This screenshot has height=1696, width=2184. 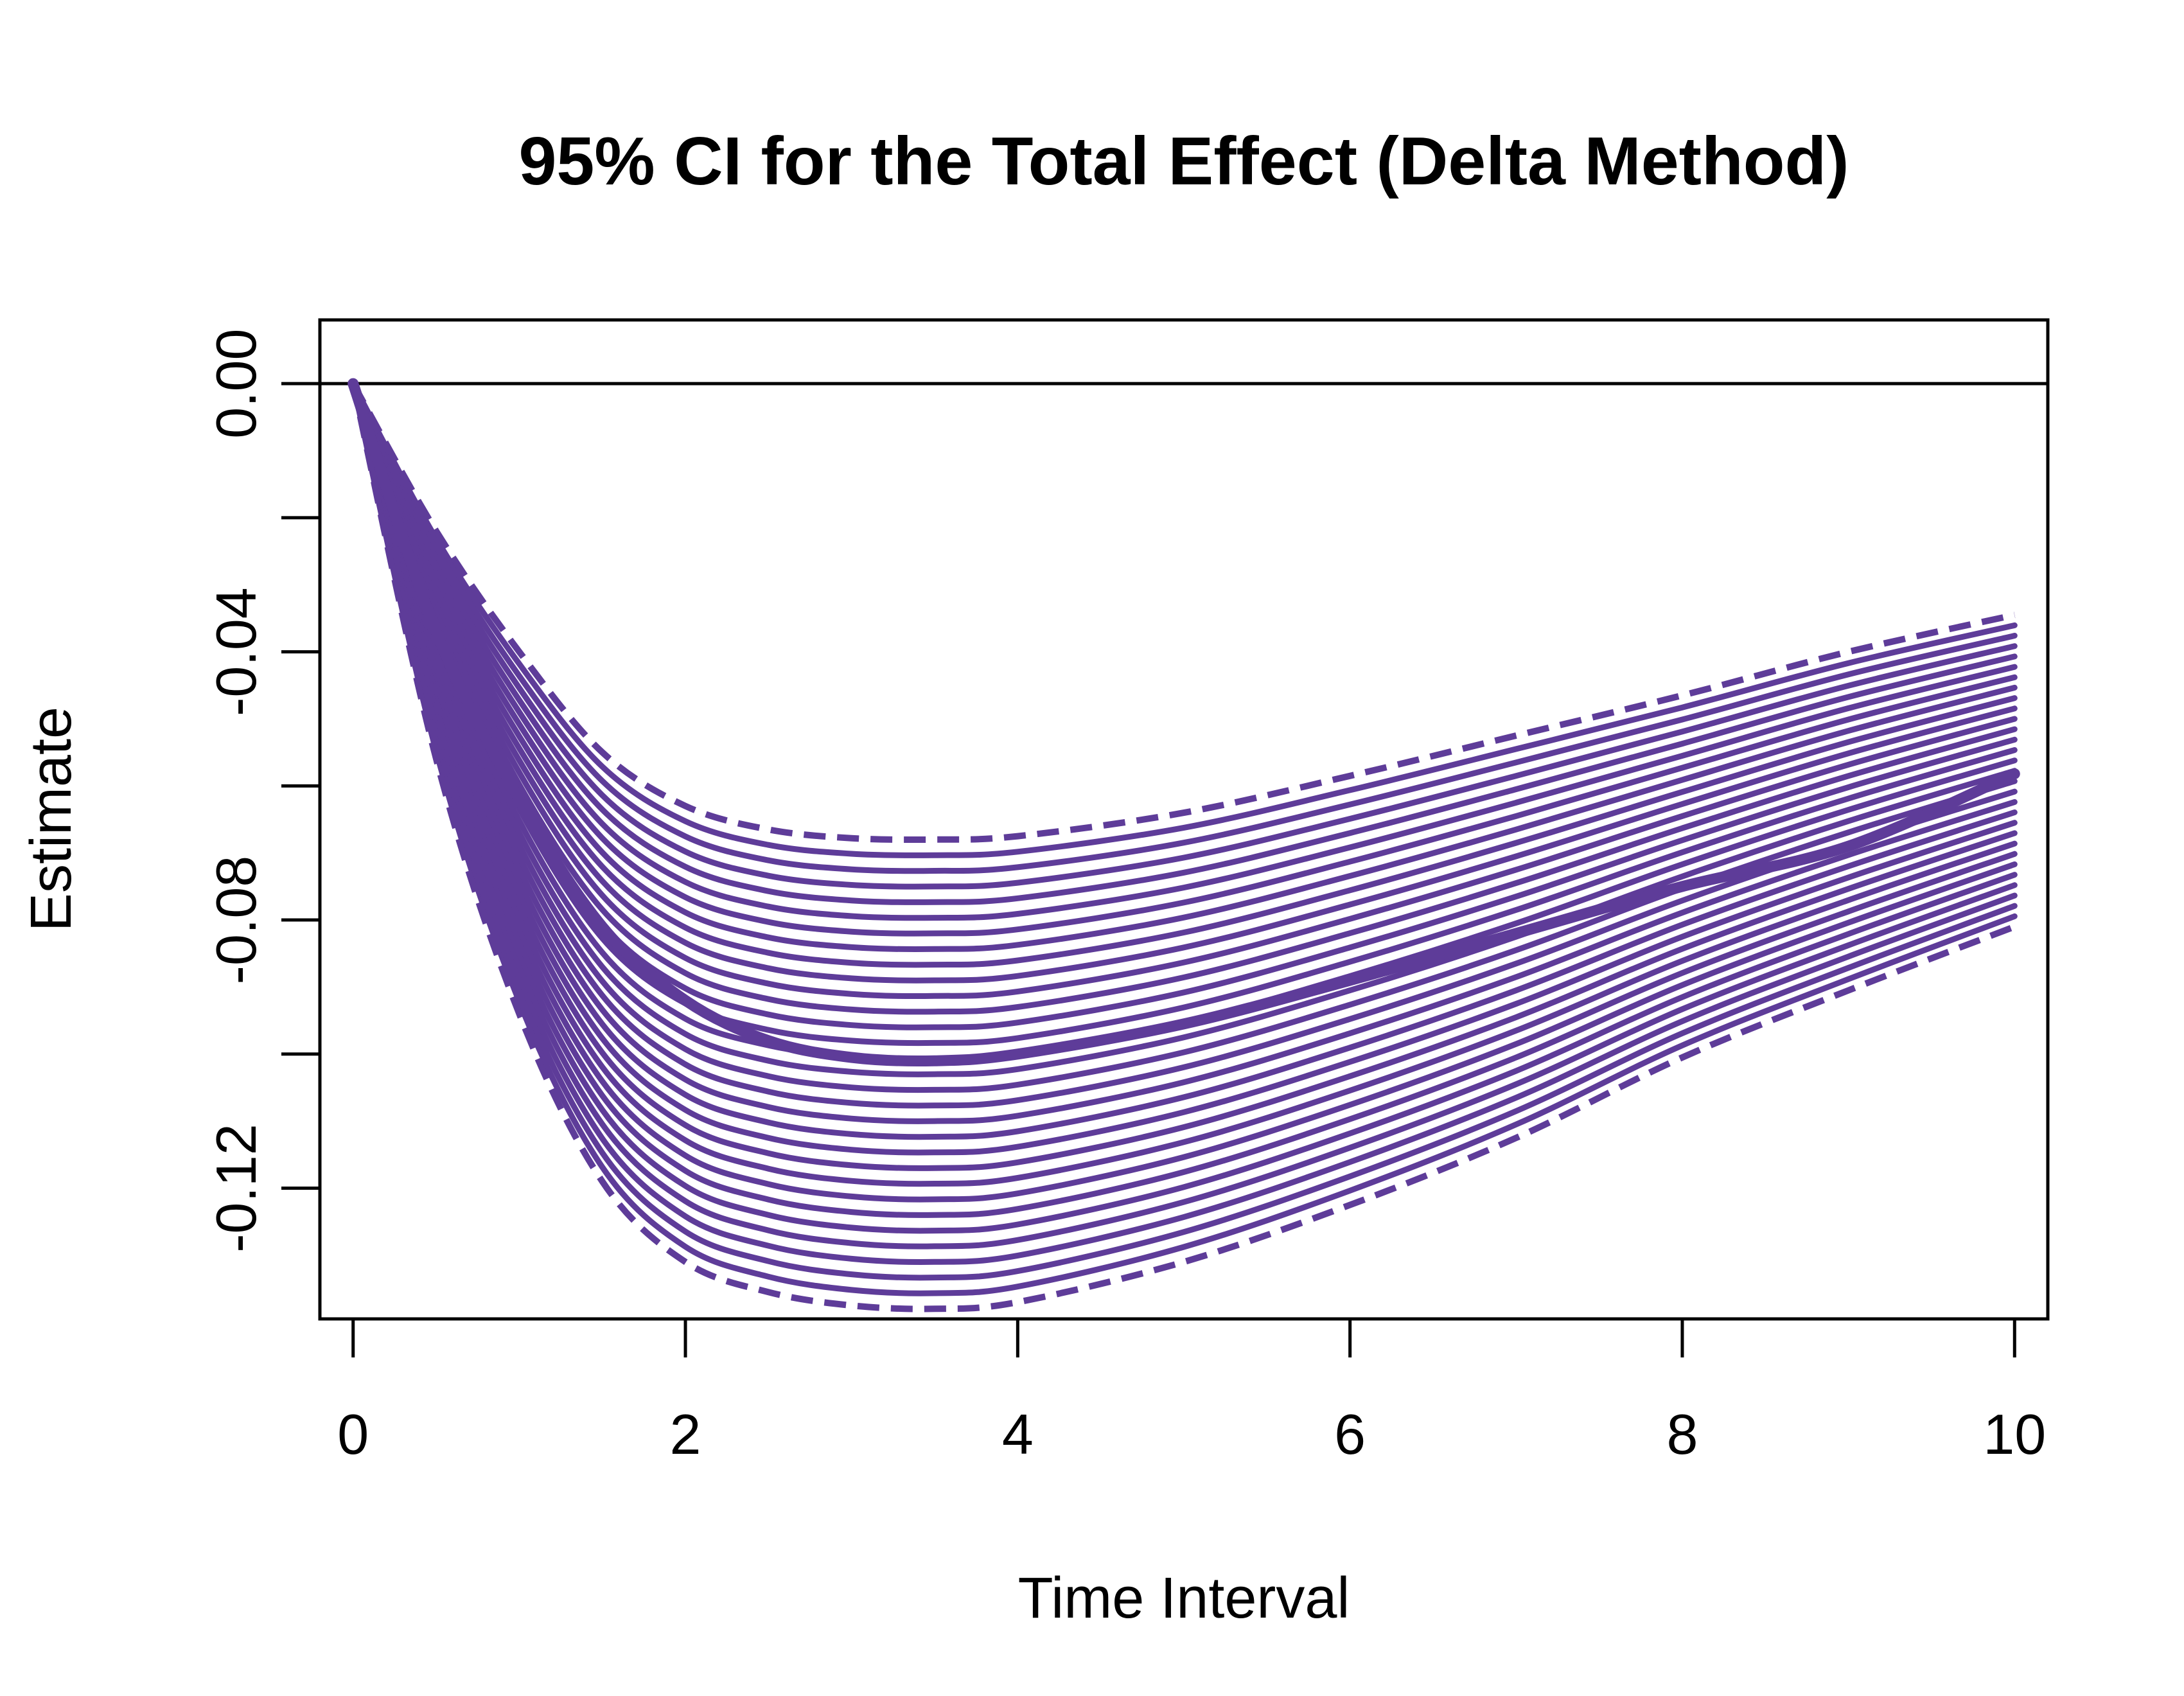 What do you see at coordinates (1184, 1598) in the screenshot?
I see `x-axis-label: Time Interval` at bounding box center [1184, 1598].